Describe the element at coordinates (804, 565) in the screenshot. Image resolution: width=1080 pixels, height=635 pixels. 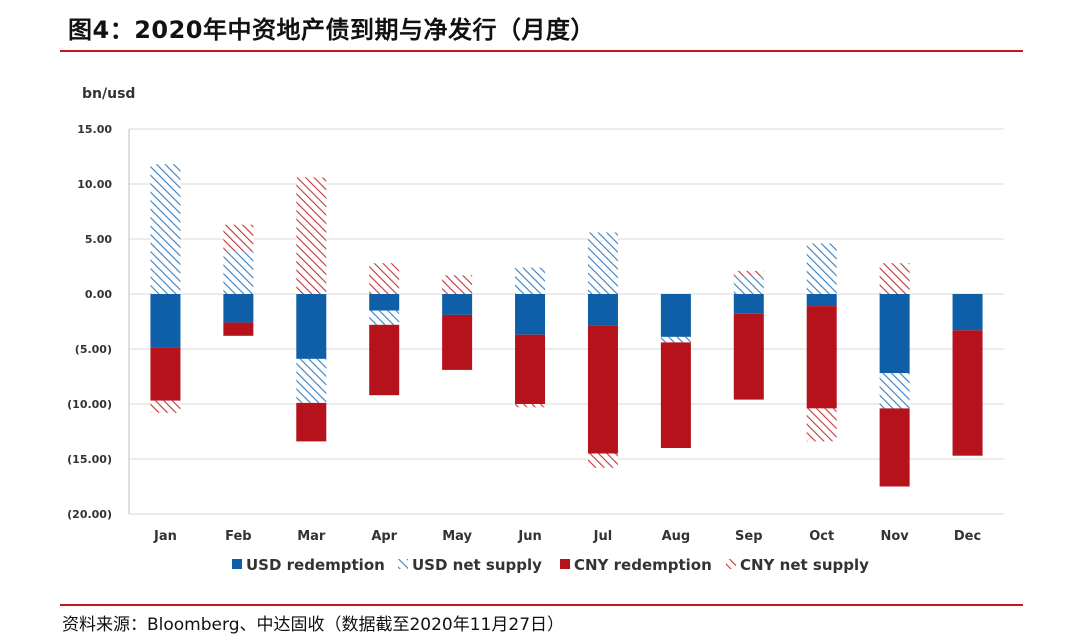
I see `legend-label-cny-net-supply: CNY net supply` at that location.